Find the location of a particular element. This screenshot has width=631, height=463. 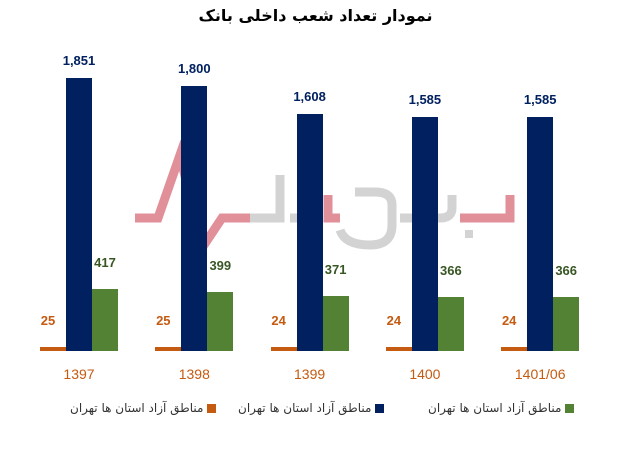

x-axis-tick-label: 1400 is located at coordinates (425, 374).